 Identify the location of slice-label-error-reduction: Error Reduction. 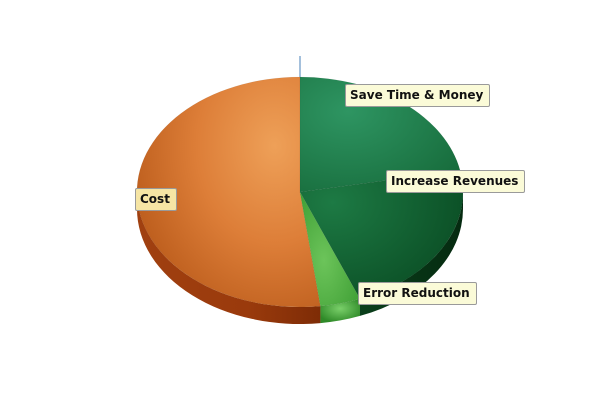
(417, 293).